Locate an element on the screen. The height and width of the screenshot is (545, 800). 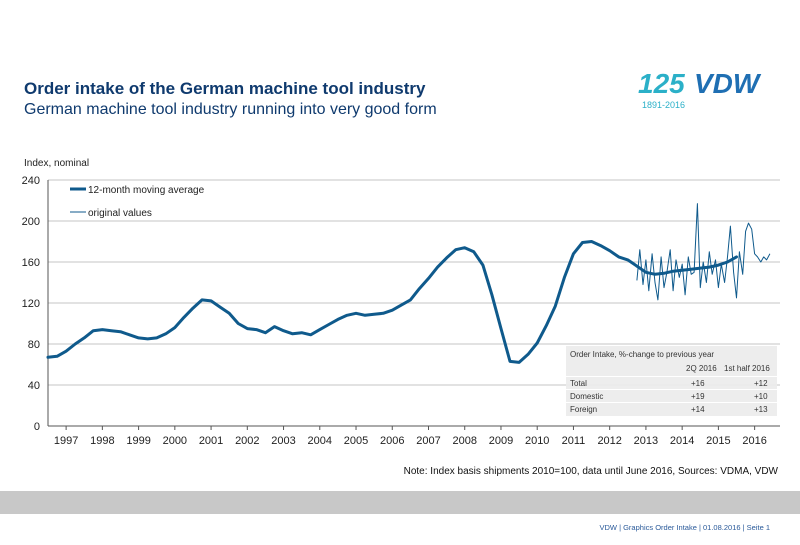
x-tick-label: 2002 is located at coordinates (247, 441).